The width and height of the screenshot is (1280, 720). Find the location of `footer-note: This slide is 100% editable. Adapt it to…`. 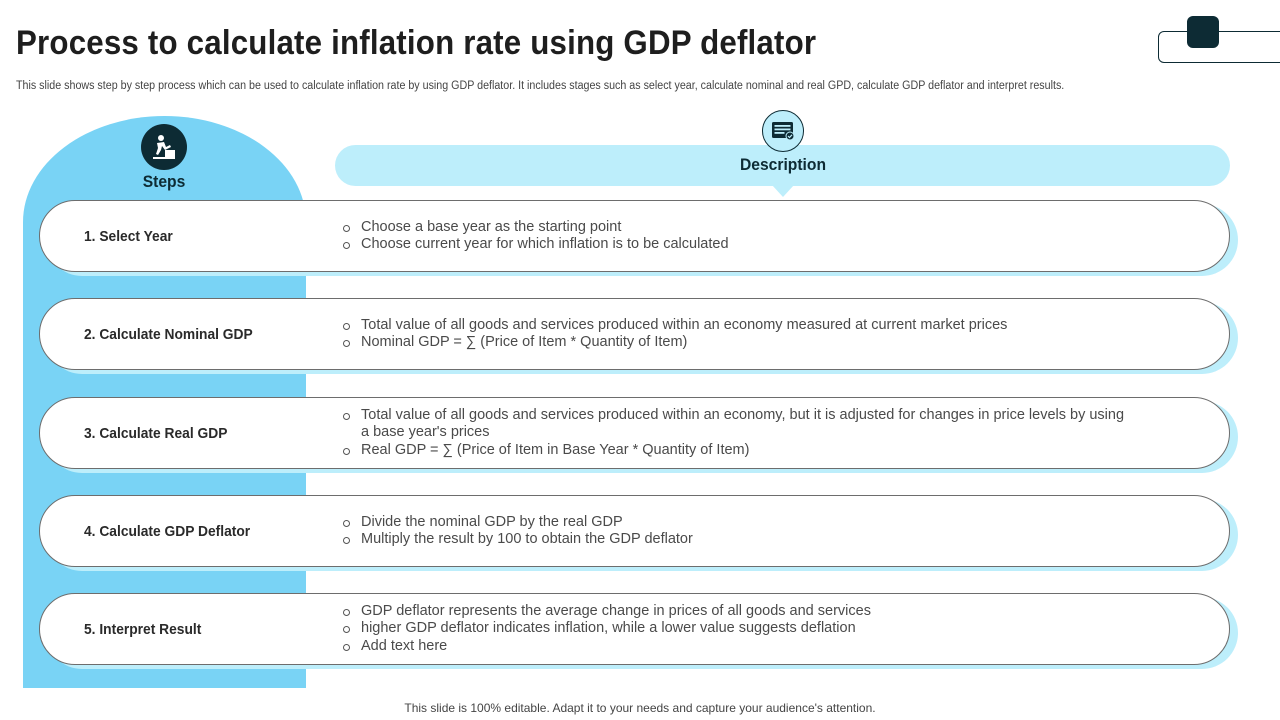

footer-note: This slide is 100% editable. Adapt it to… is located at coordinates (640, 708).